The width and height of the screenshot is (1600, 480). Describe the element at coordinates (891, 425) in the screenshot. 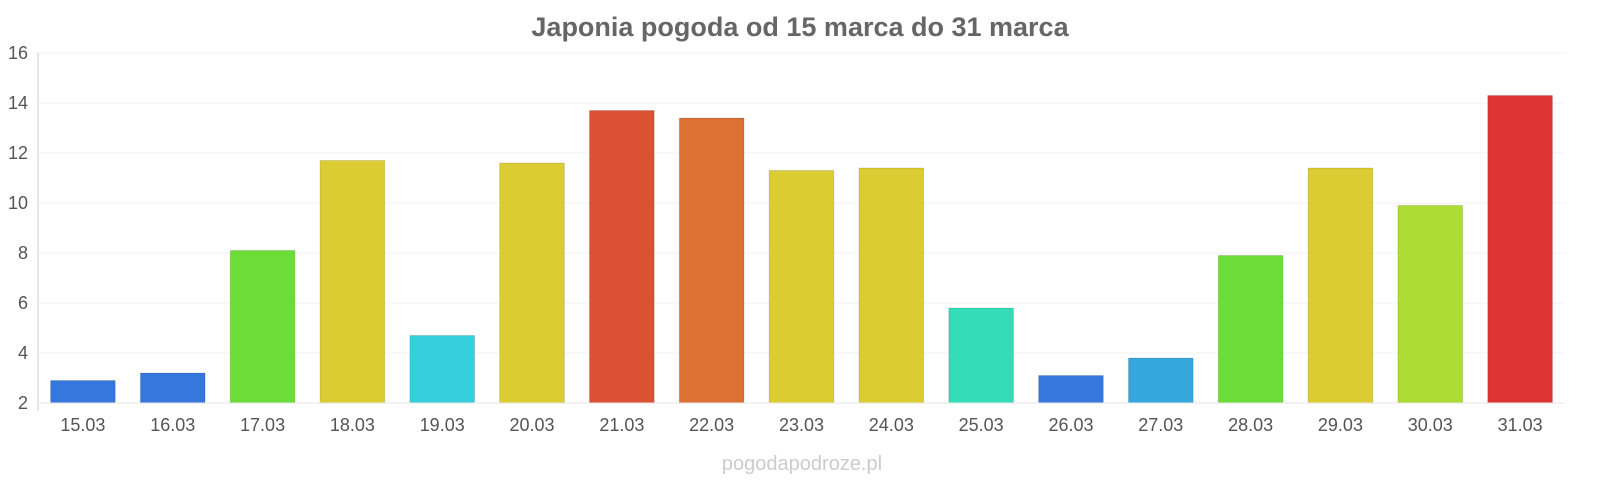

I see `x-tick-label: 24.03` at that location.